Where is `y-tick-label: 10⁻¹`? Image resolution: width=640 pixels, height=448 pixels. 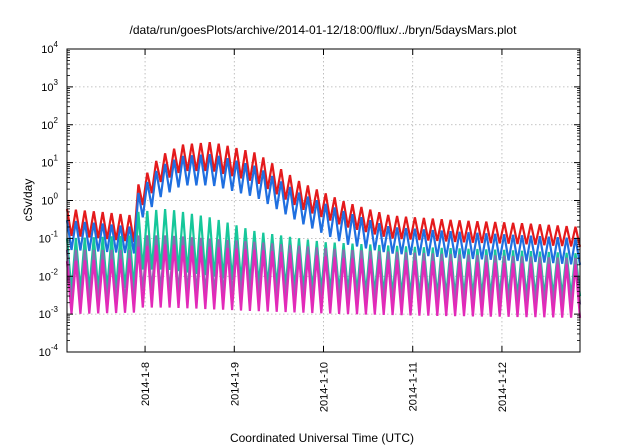
y-tick-label: 10⁻¹ is located at coordinates (49, 237).